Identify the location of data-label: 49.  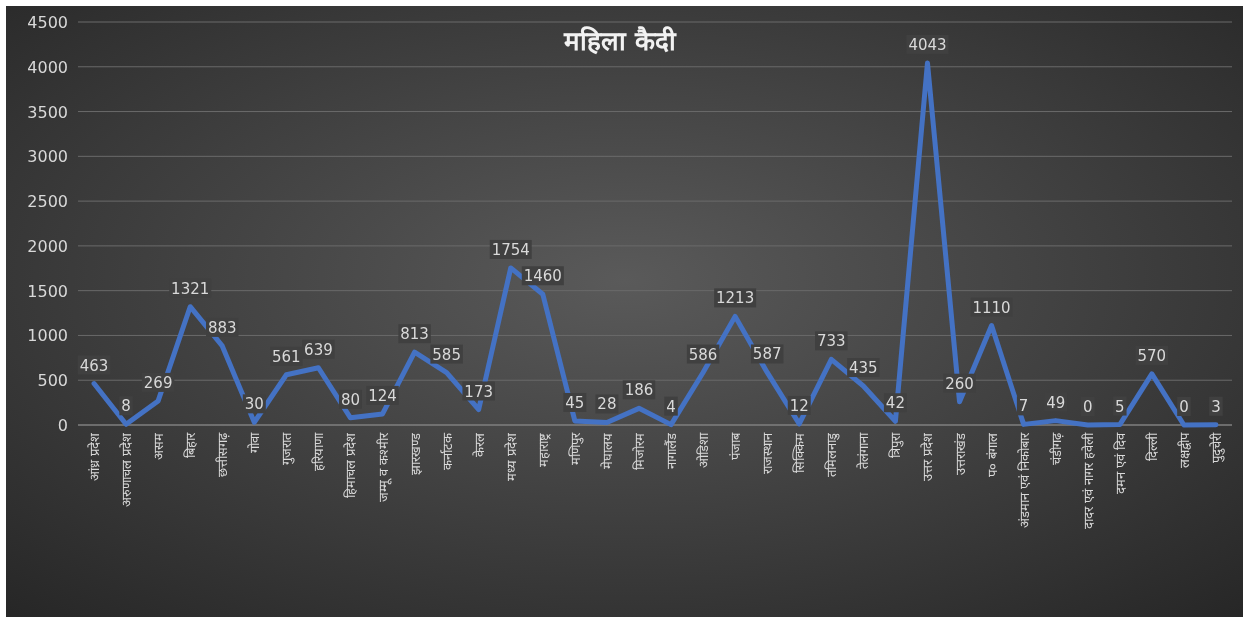
(1056, 402).